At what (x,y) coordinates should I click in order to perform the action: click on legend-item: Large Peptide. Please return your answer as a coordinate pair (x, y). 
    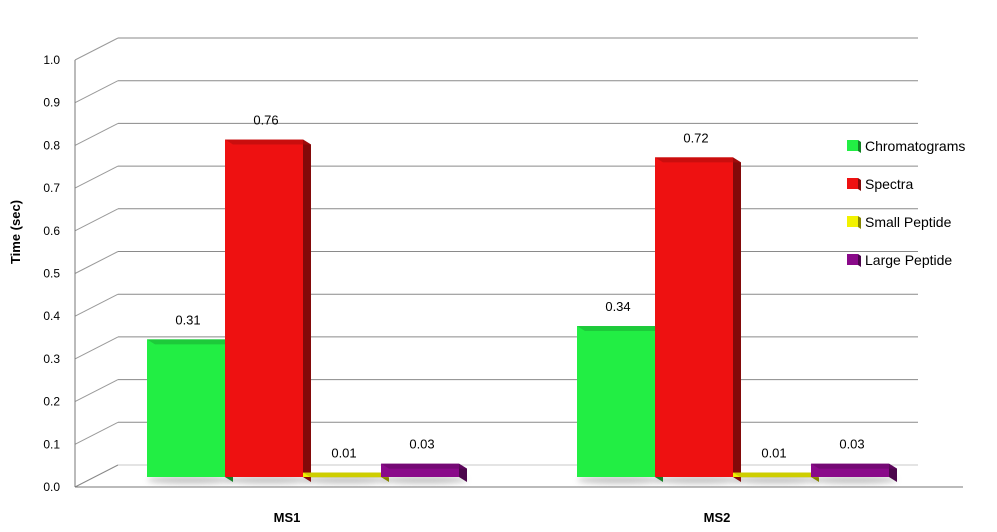
    Looking at the image, I should click on (899, 260).